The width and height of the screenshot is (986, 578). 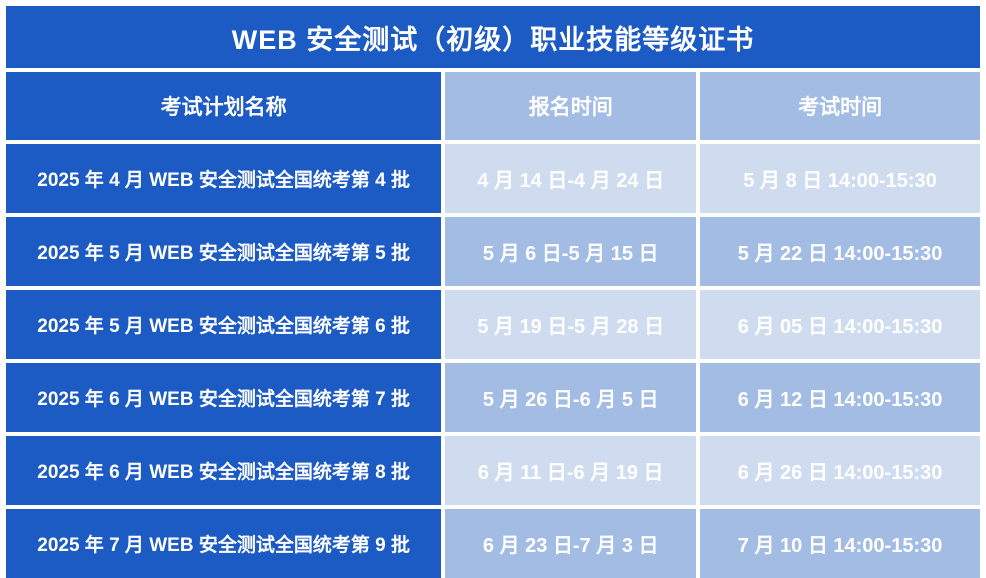 I want to click on cell-registration-time: 5 月 19 日-5 月 28 日, so click(x=571, y=324).